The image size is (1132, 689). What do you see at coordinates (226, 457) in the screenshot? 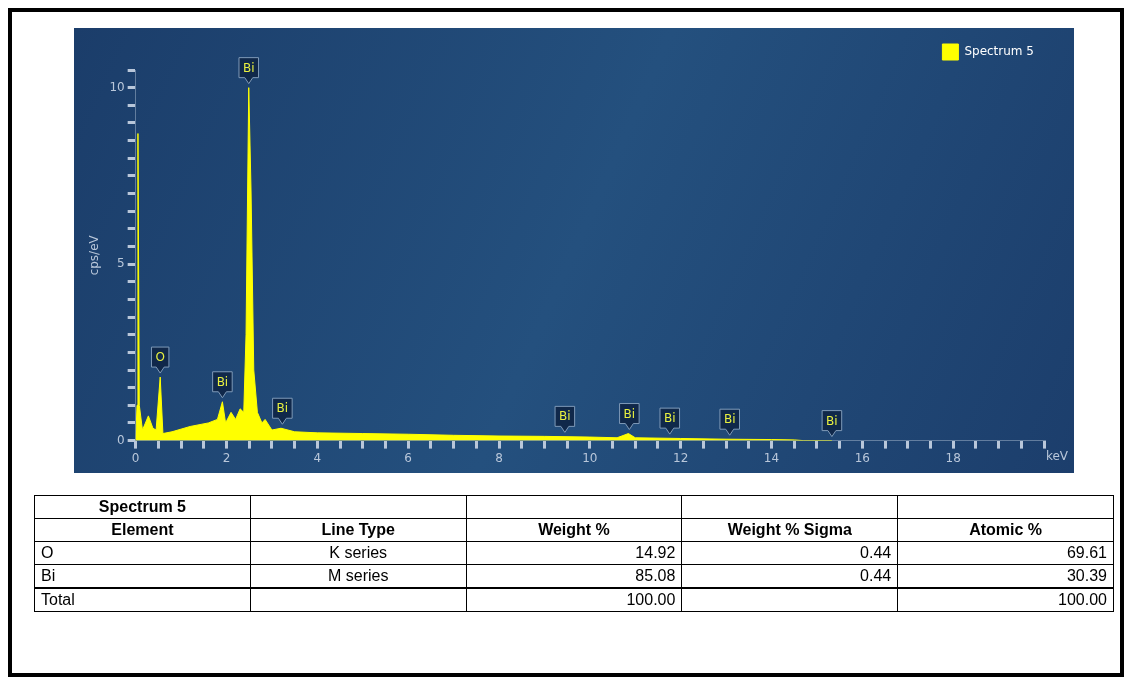
I see `x-tick-label: 2` at bounding box center [226, 457].